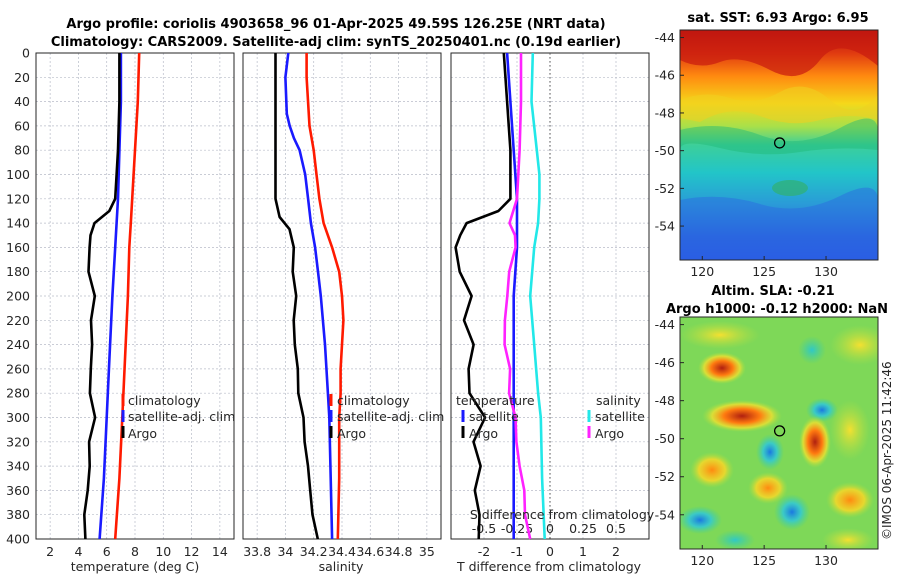  I want to click on x-tick-label: 0, so click(550, 551).